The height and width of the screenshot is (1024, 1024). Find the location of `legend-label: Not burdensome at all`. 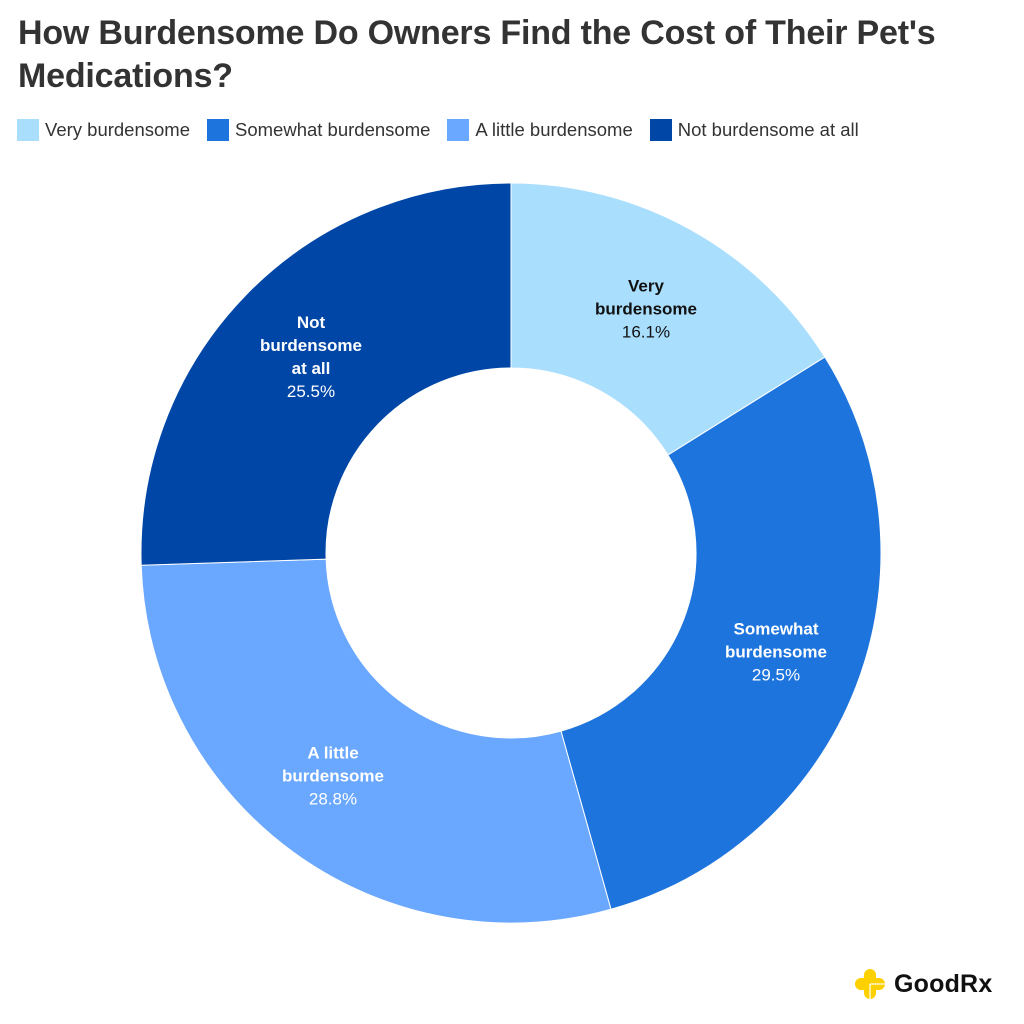

legend-label: Not burdensome at all is located at coordinates (768, 129).